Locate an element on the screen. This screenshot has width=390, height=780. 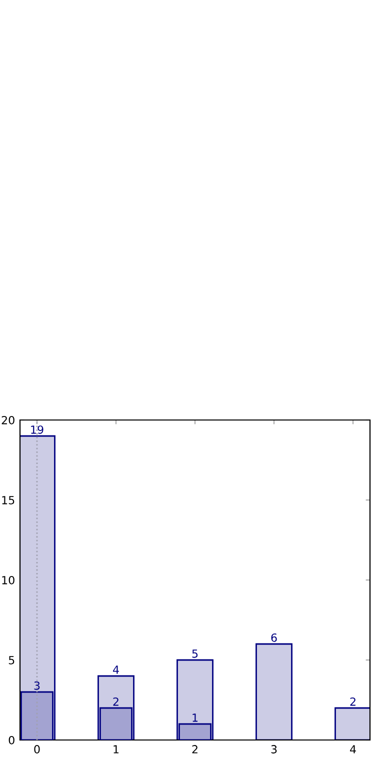
data-label: 5 is located at coordinates (195, 654).